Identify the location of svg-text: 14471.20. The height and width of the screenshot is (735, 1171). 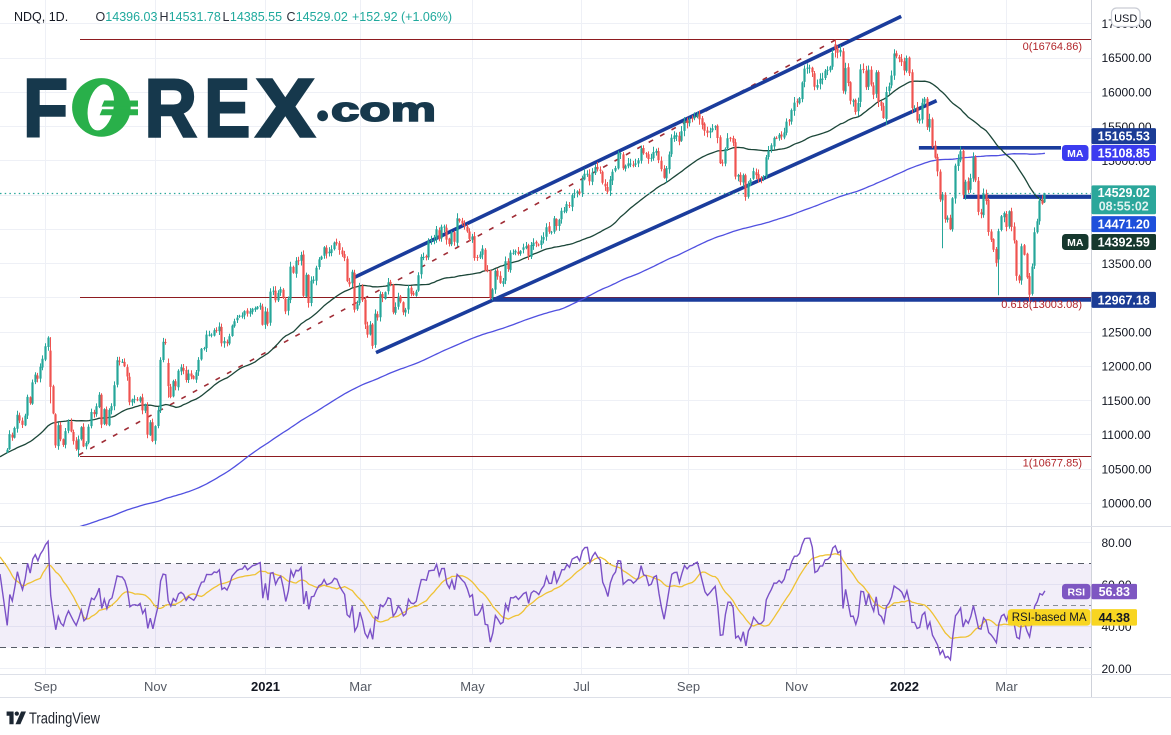
(1124, 225).